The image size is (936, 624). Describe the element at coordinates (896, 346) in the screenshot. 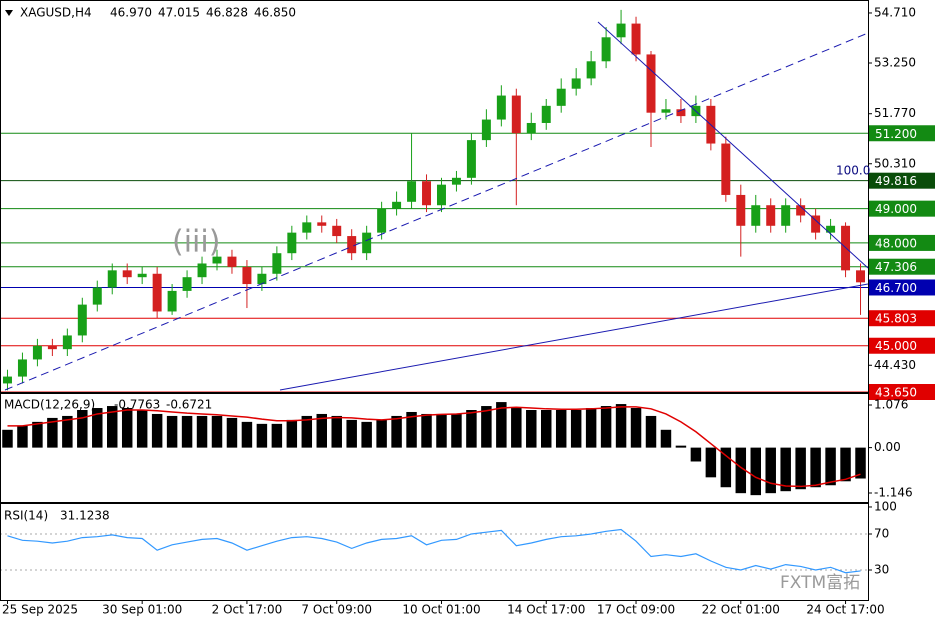

I see `level-label: 45.000` at that location.